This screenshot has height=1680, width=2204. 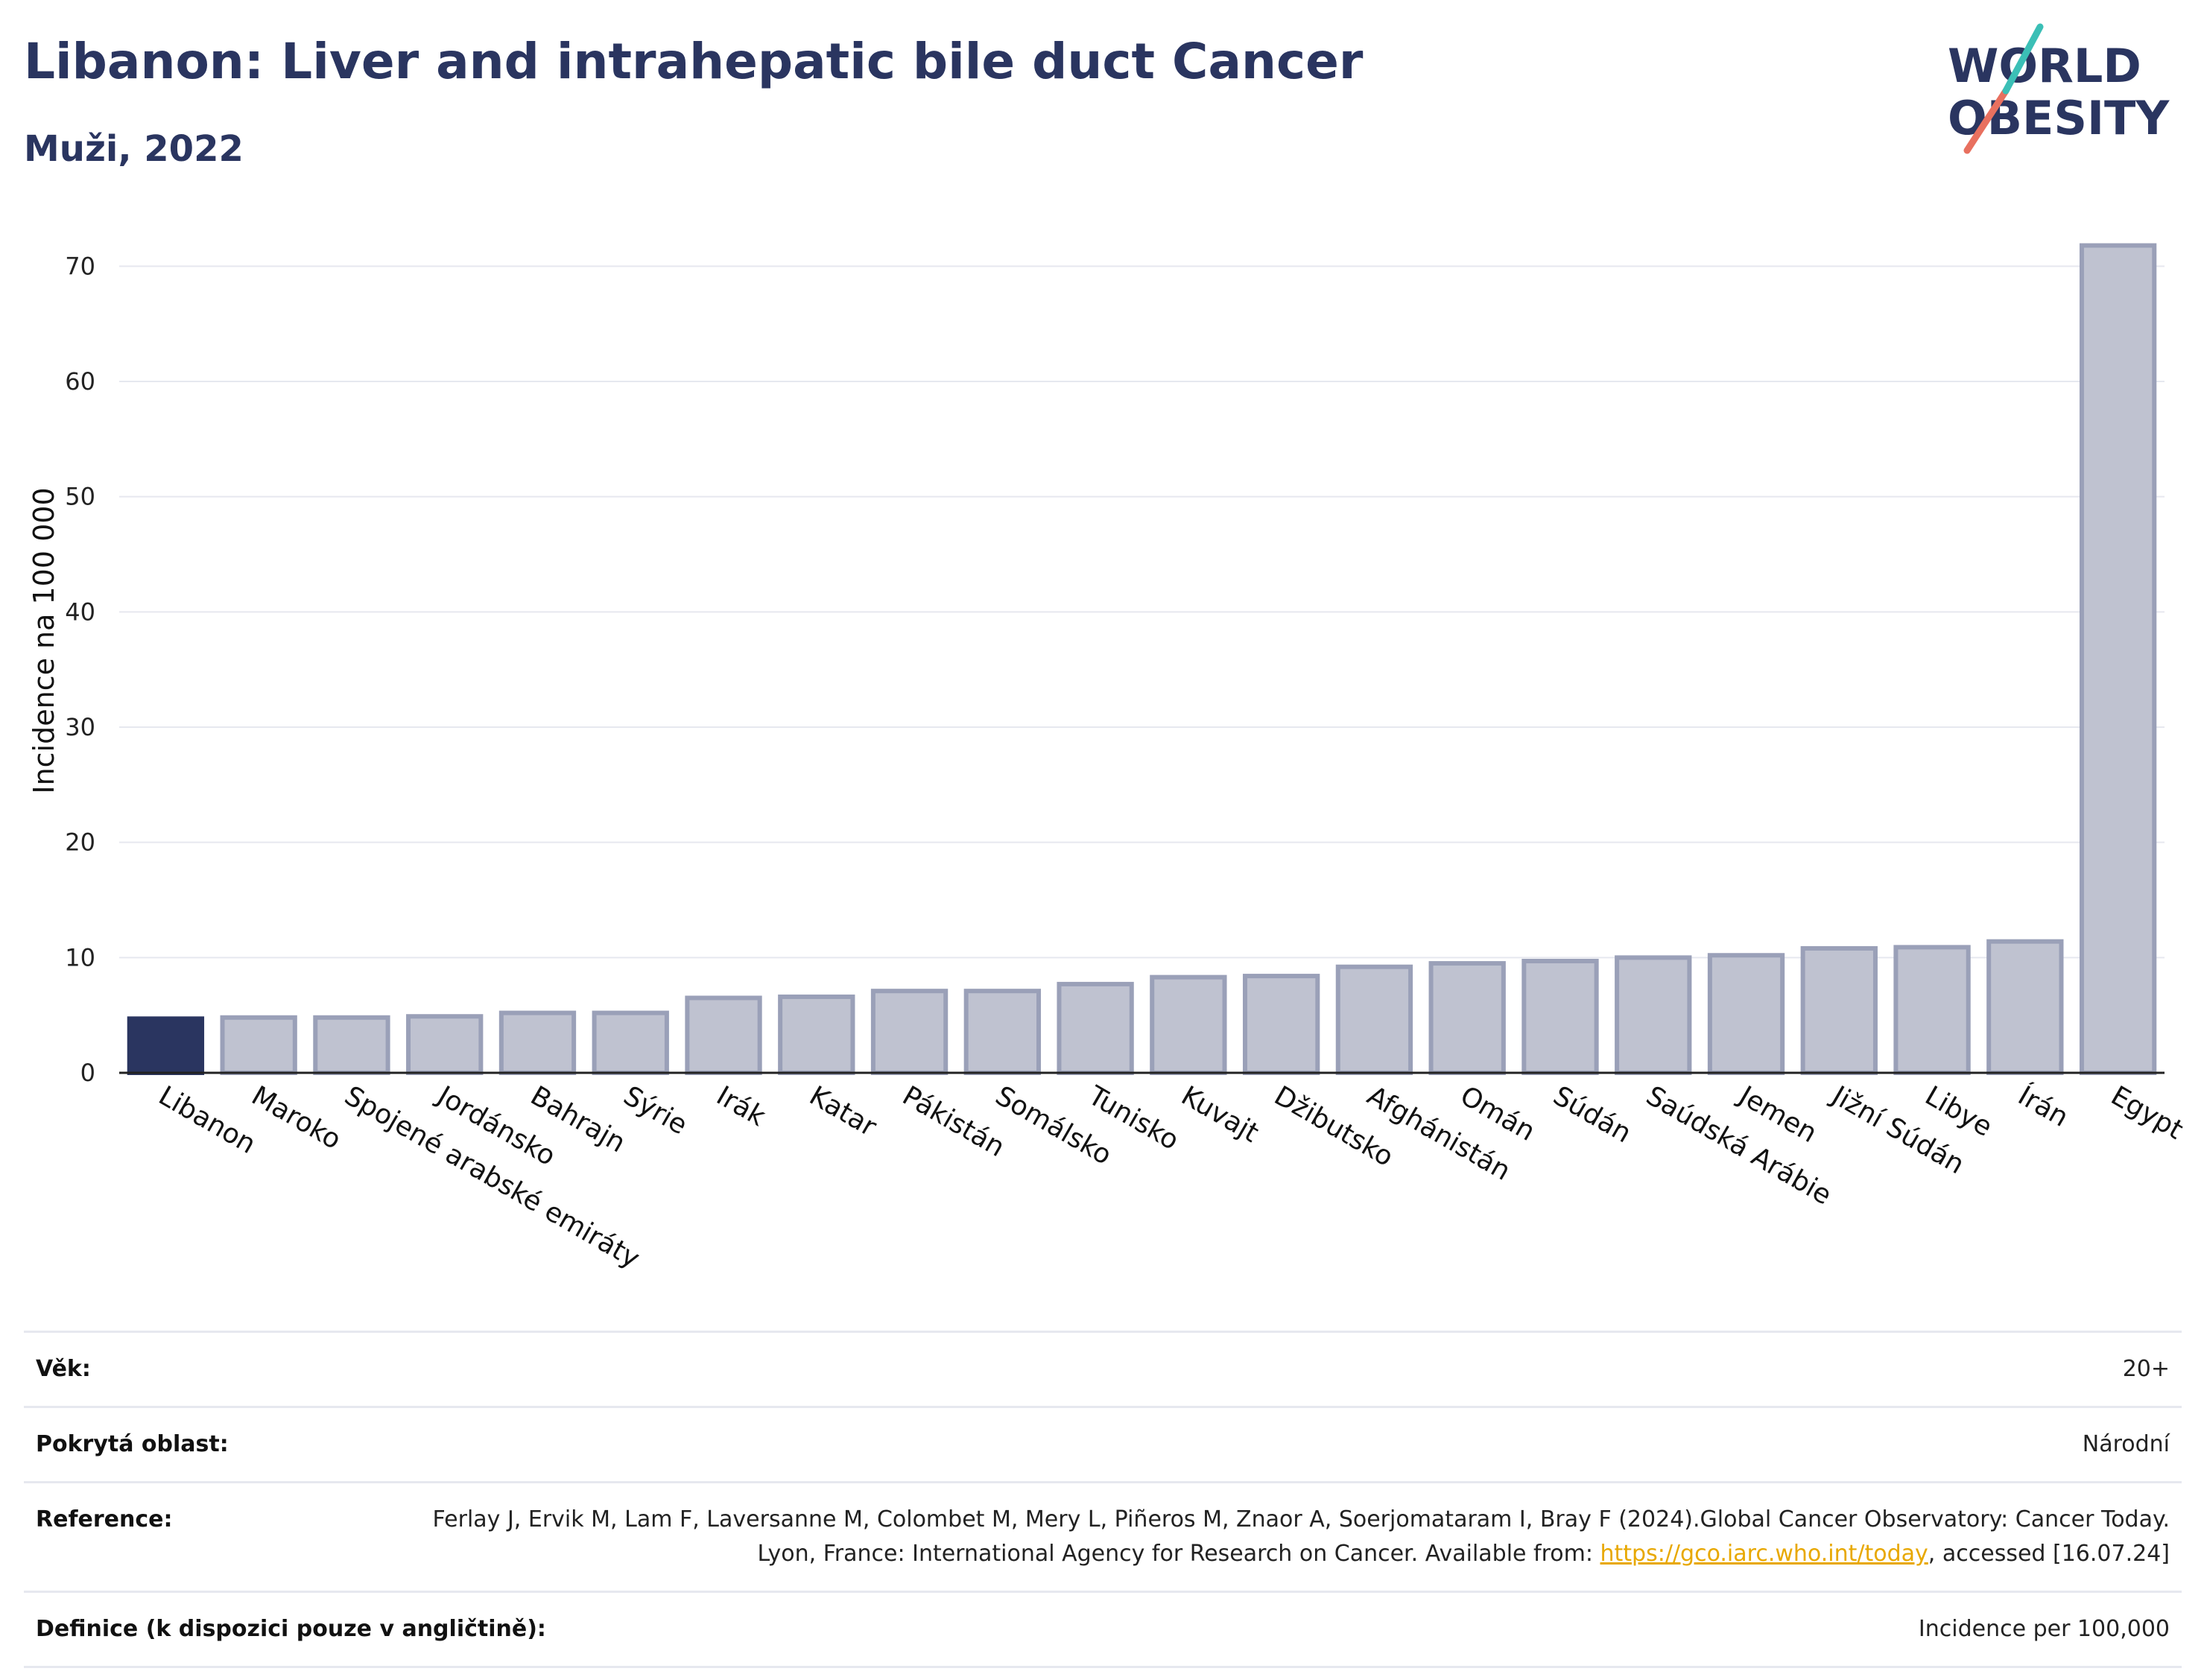 What do you see at coordinates (80, 266) in the screenshot?
I see `y-tick-label: 70` at bounding box center [80, 266].